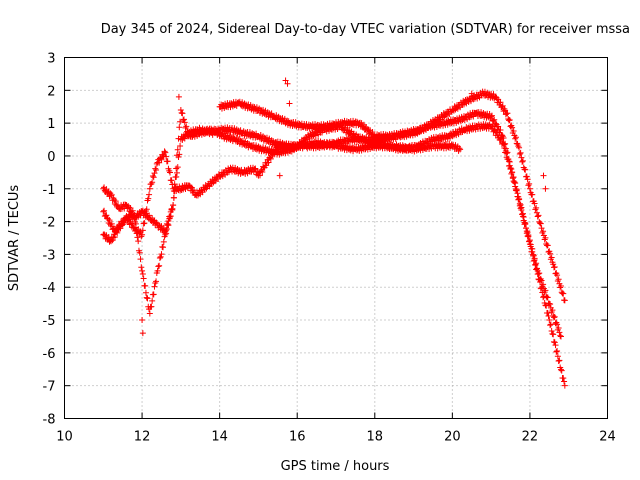 This screenshot has width=640, height=480. I want to click on x-tick-label: 22, so click(530, 437).